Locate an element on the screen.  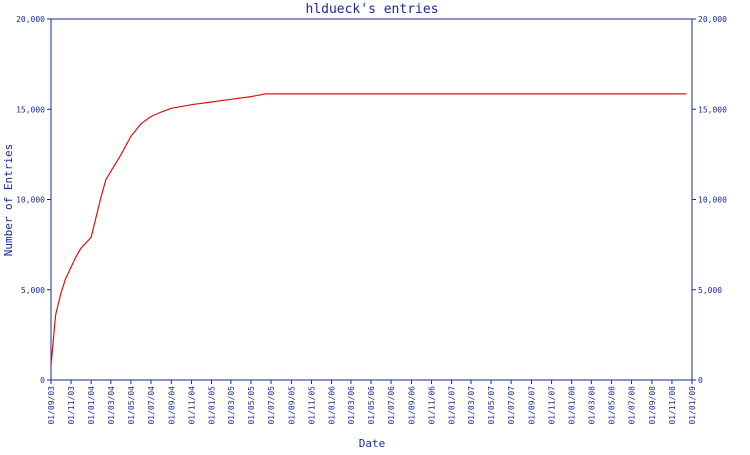
x-tick-label: 01/09/03 is located at coordinates (51, 405).